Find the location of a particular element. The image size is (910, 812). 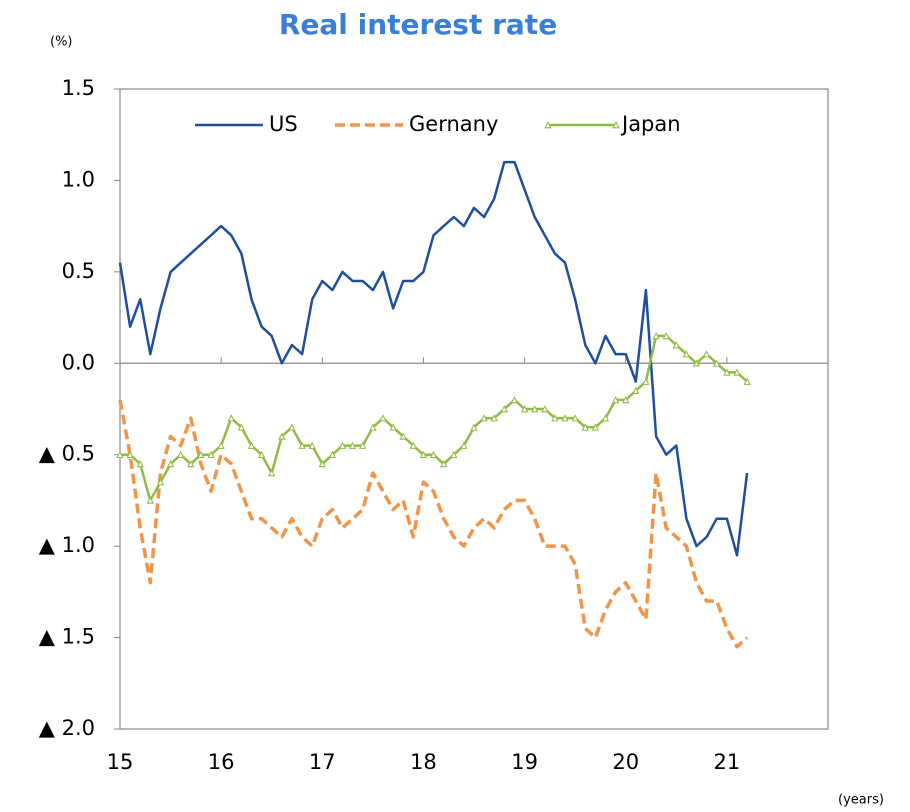

x-tick-label: 21 is located at coordinates (726, 762).